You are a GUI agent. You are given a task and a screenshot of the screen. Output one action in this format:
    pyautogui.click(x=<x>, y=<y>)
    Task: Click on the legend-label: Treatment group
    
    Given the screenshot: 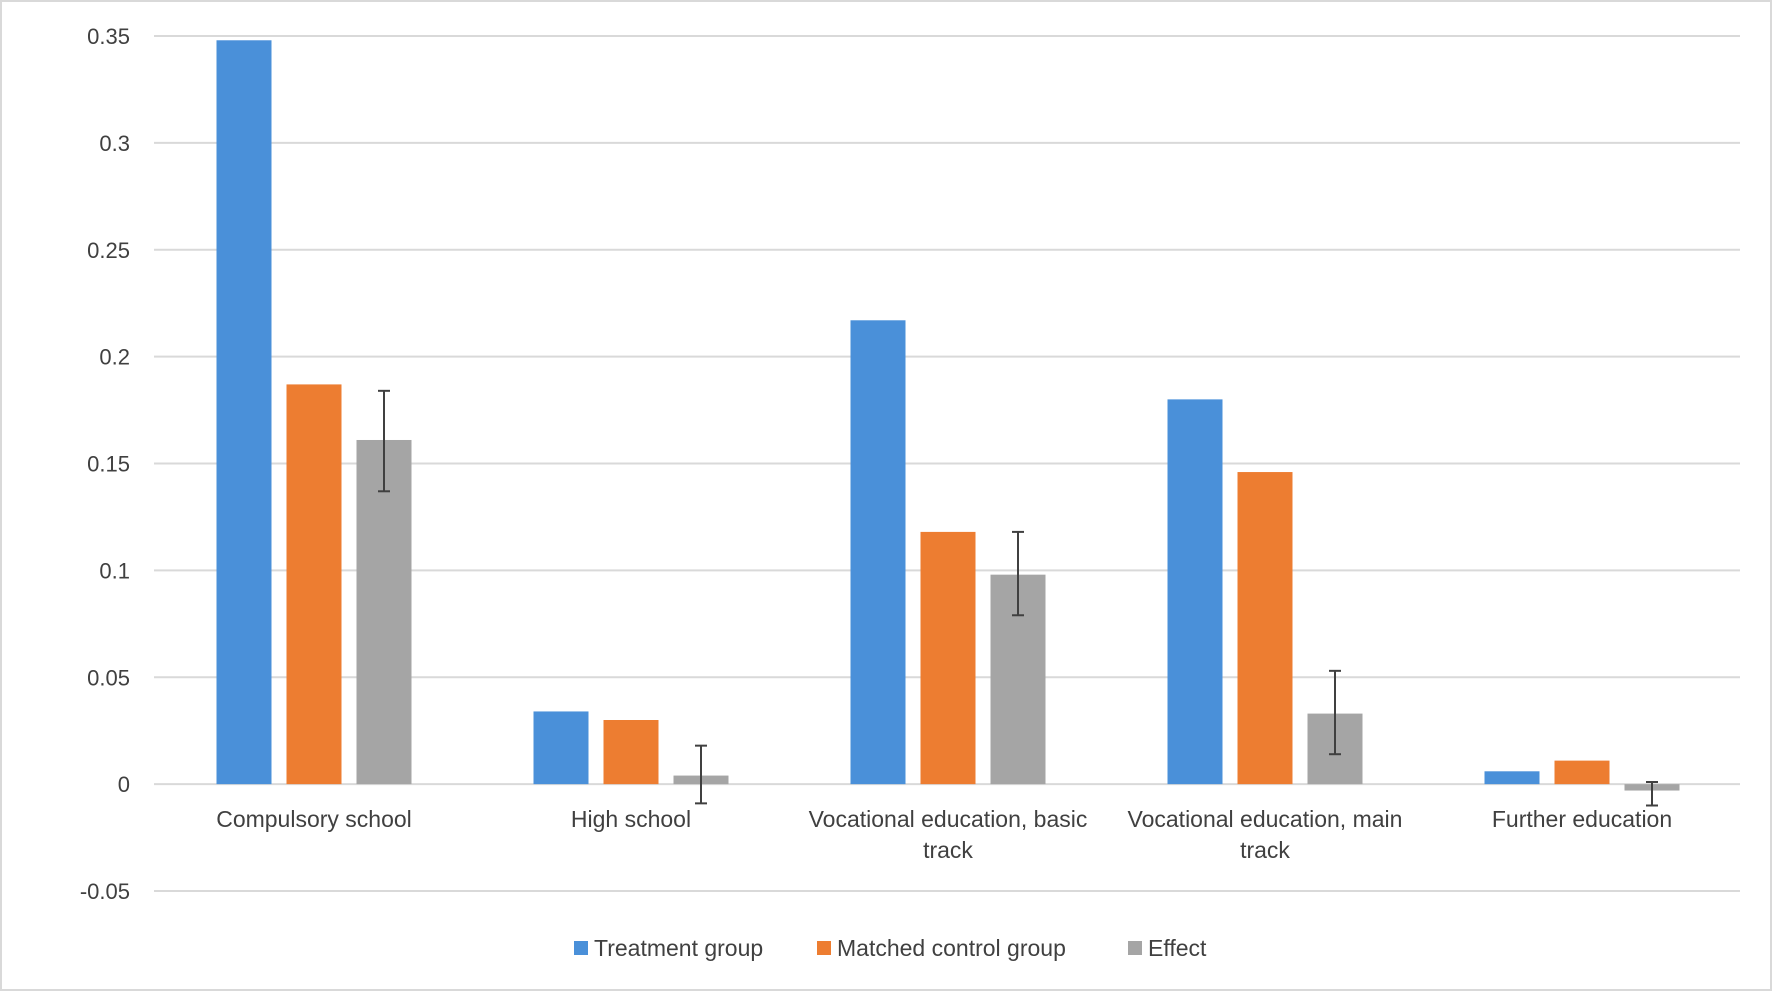 What is the action you would take?
    pyautogui.click(x=678, y=948)
    